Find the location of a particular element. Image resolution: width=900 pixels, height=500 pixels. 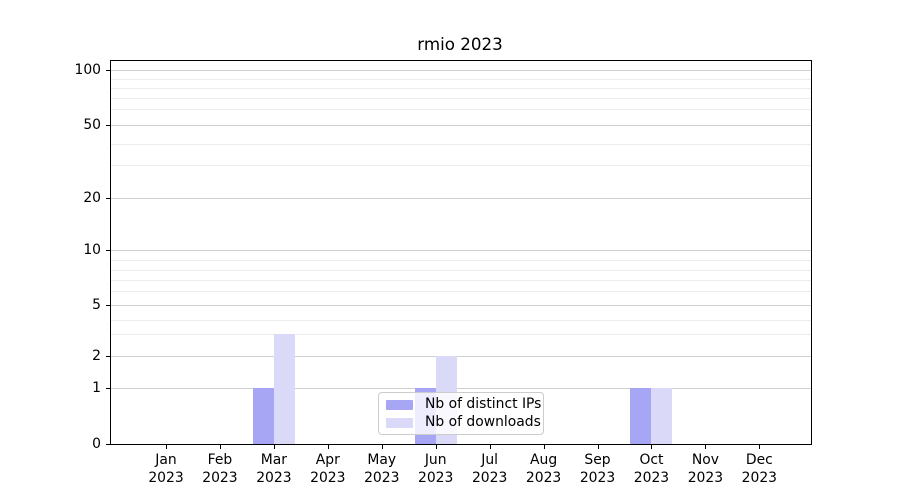

legend: Nb of distinct IPs Nb of downloads is located at coordinates (461, 413).